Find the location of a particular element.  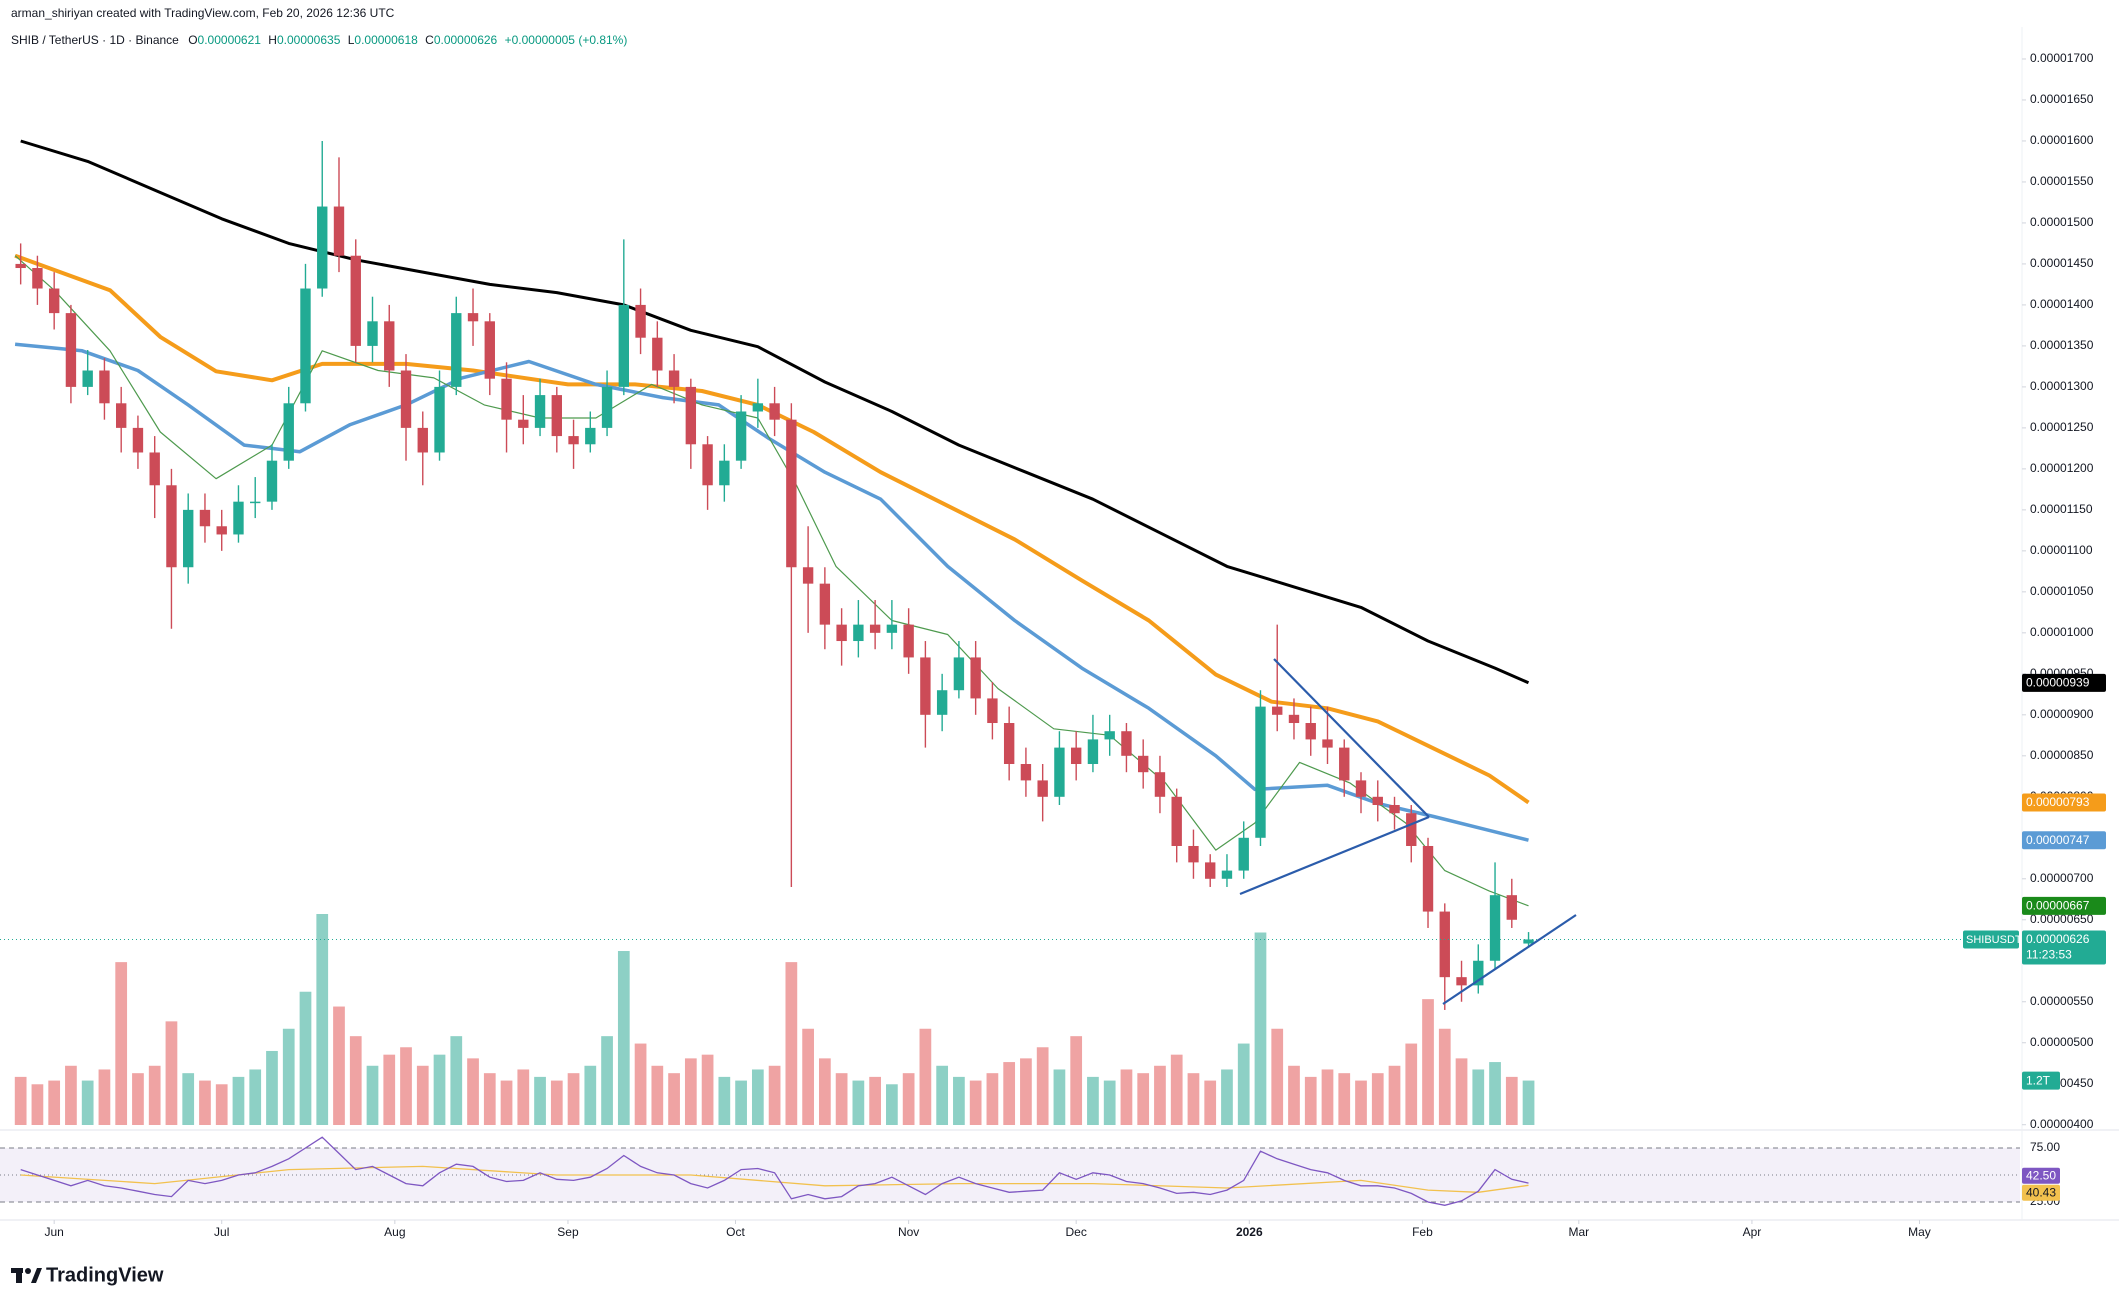

price-tag: 0.00000626 is located at coordinates (2058, 939).